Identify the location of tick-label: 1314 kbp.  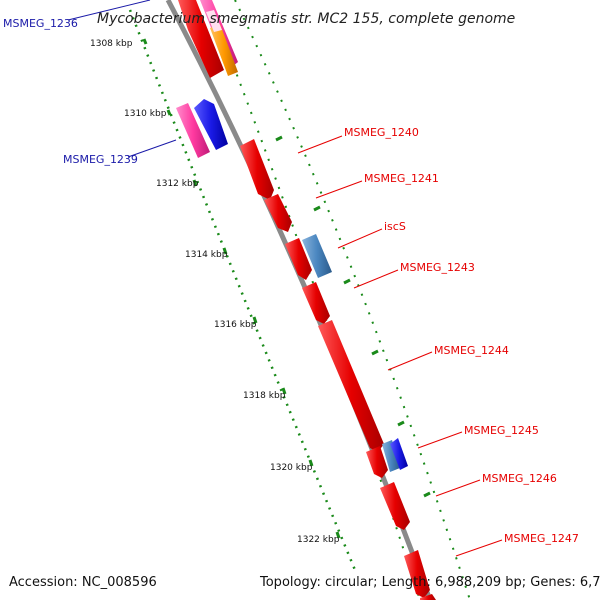
(206, 255).